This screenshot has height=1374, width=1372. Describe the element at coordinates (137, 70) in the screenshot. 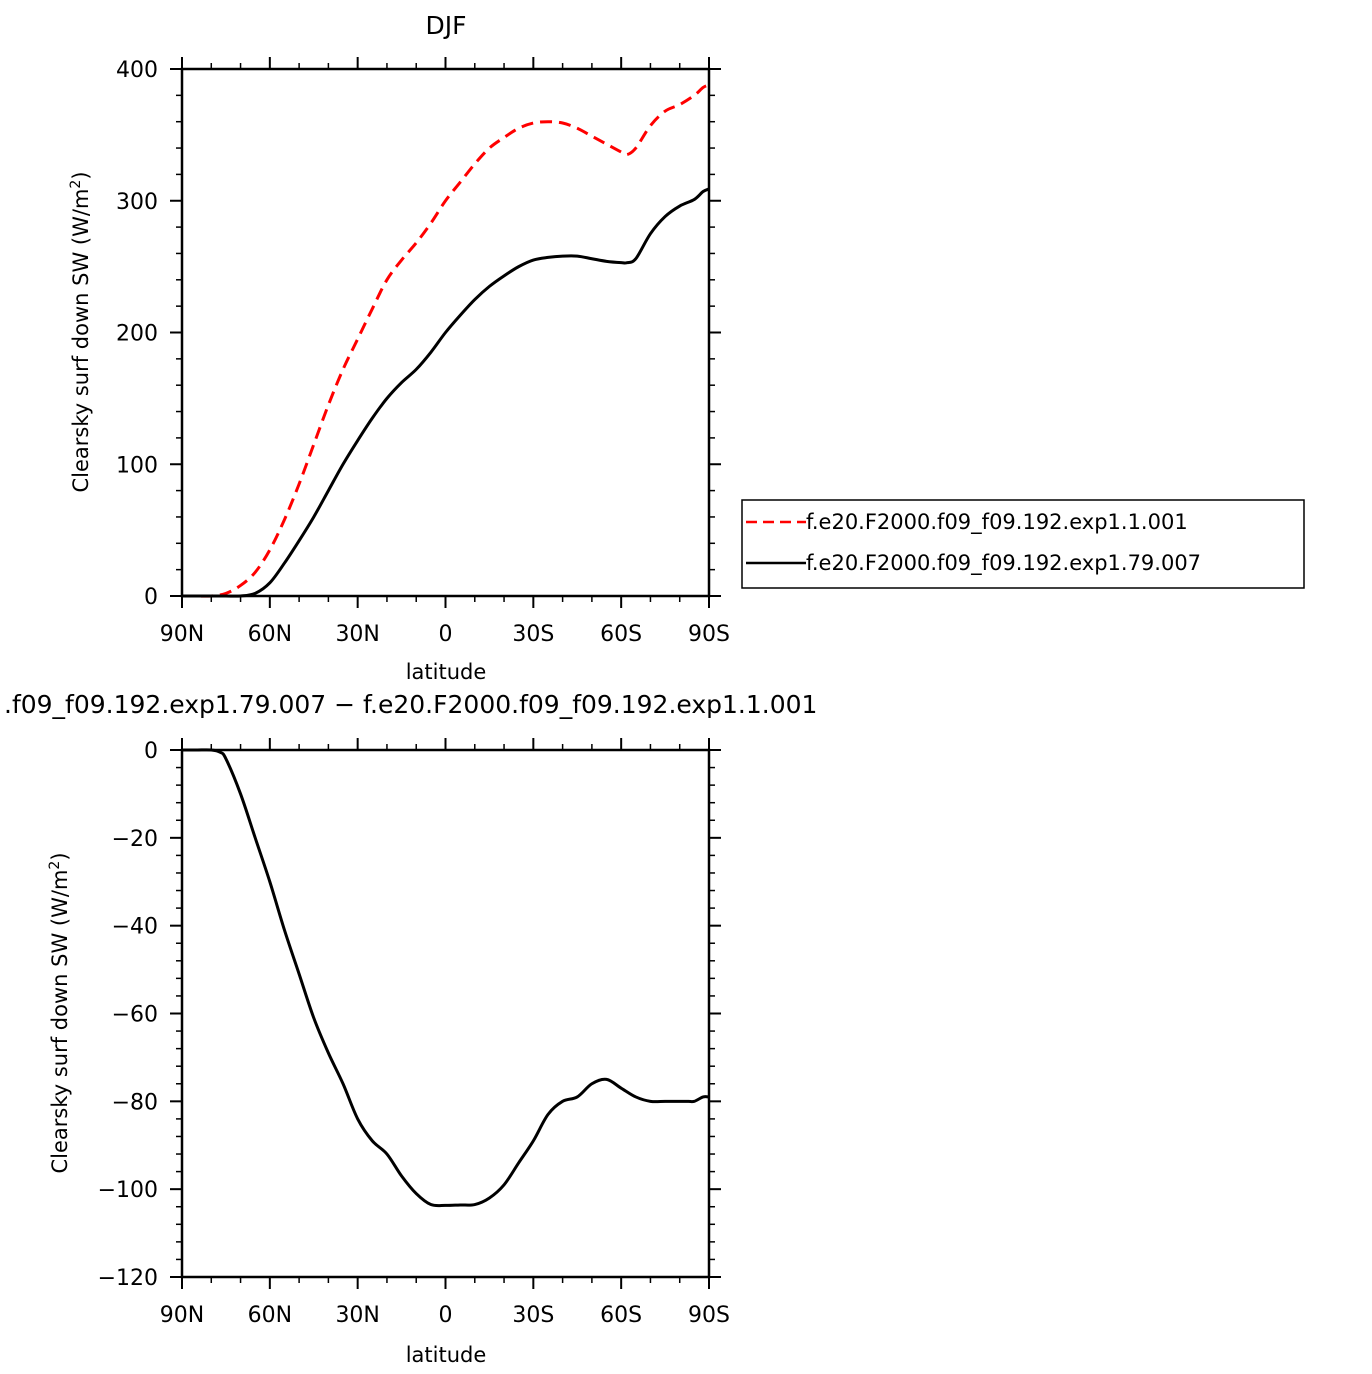

I see `top-y-tick-label: 400` at that location.